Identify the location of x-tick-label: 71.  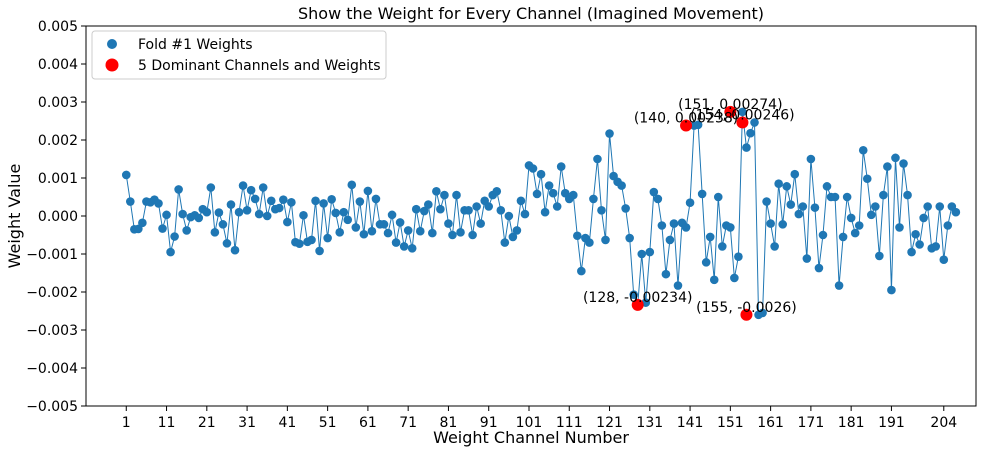
(408, 423).